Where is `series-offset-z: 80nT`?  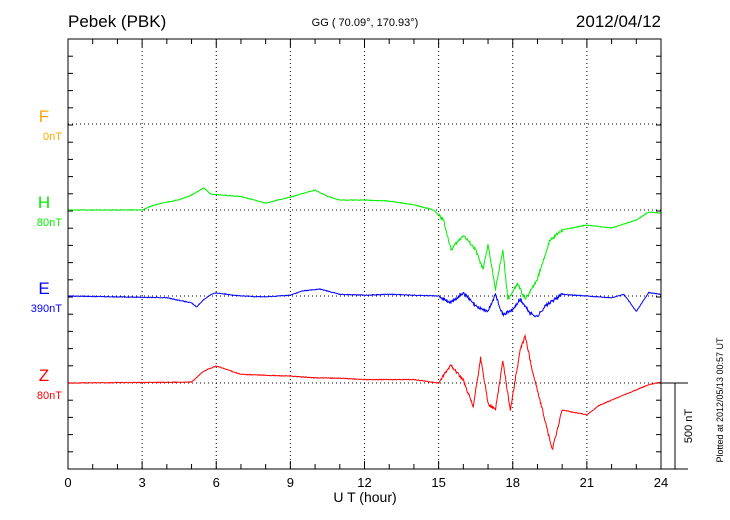 series-offset-z: 80nT is located at coordinates (49, 396).